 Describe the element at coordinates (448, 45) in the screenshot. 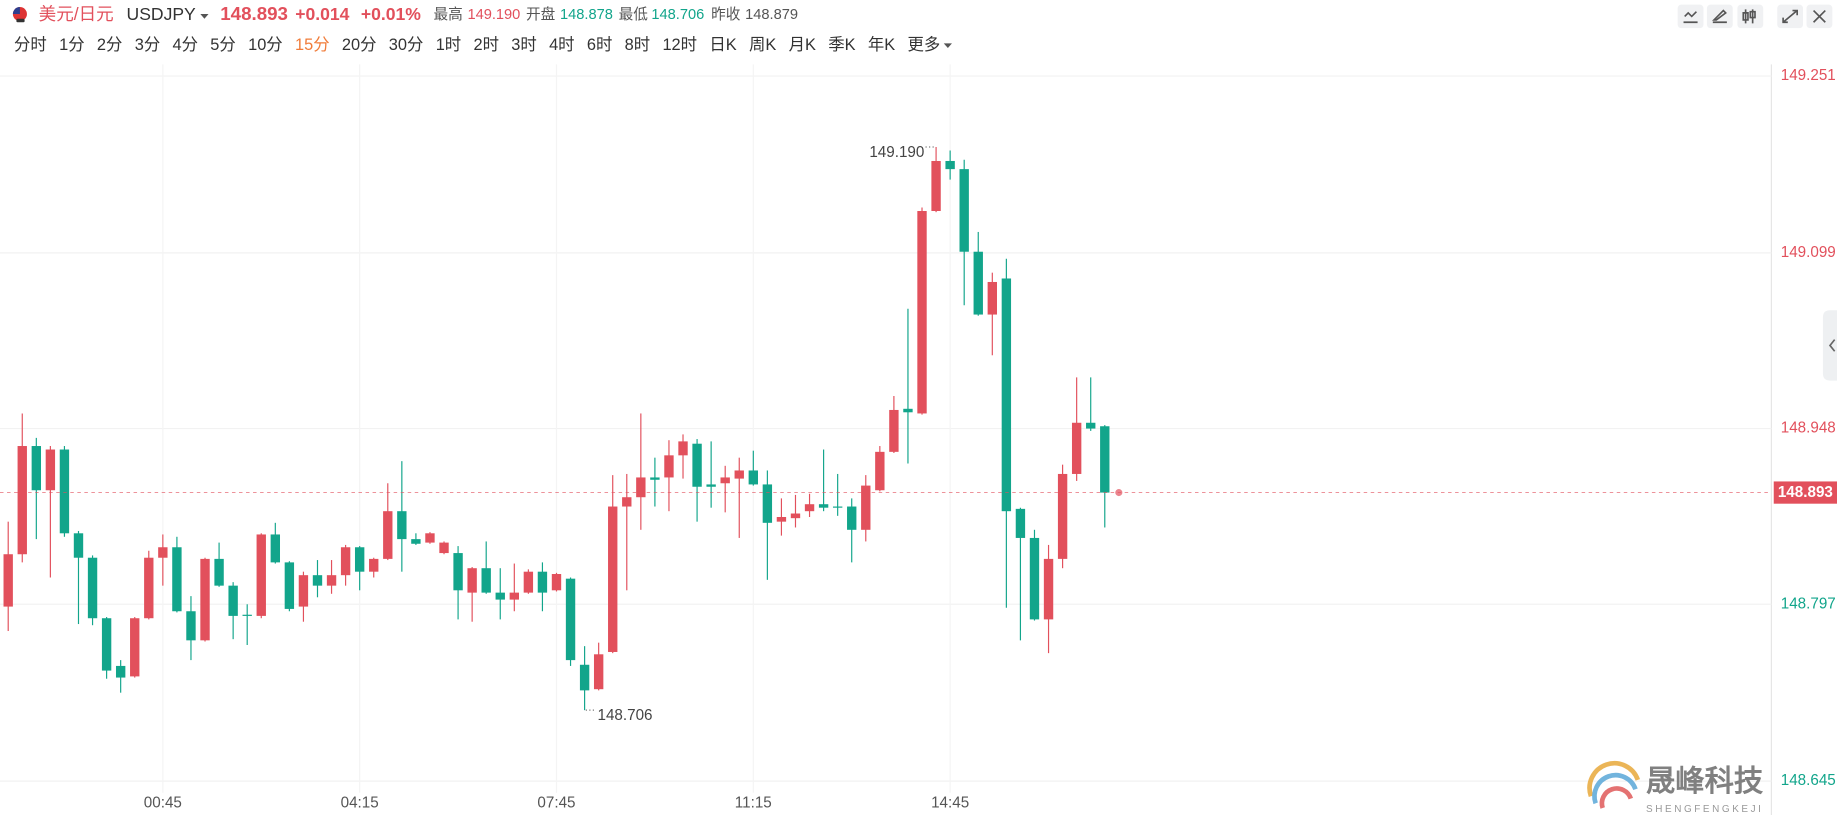

I see `timeframe-tab: 1时` at that location.